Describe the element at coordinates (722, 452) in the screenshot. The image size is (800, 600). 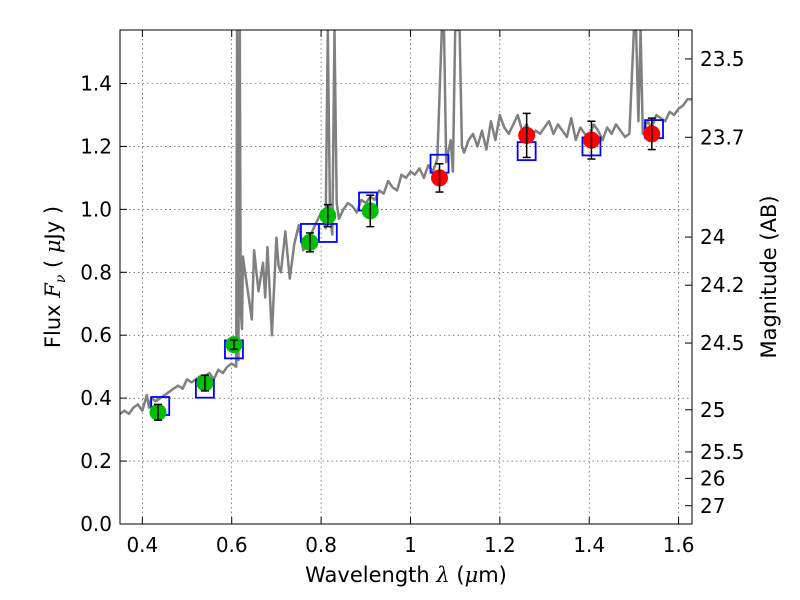
I see `y2-tick-label: 25.5` at that location.